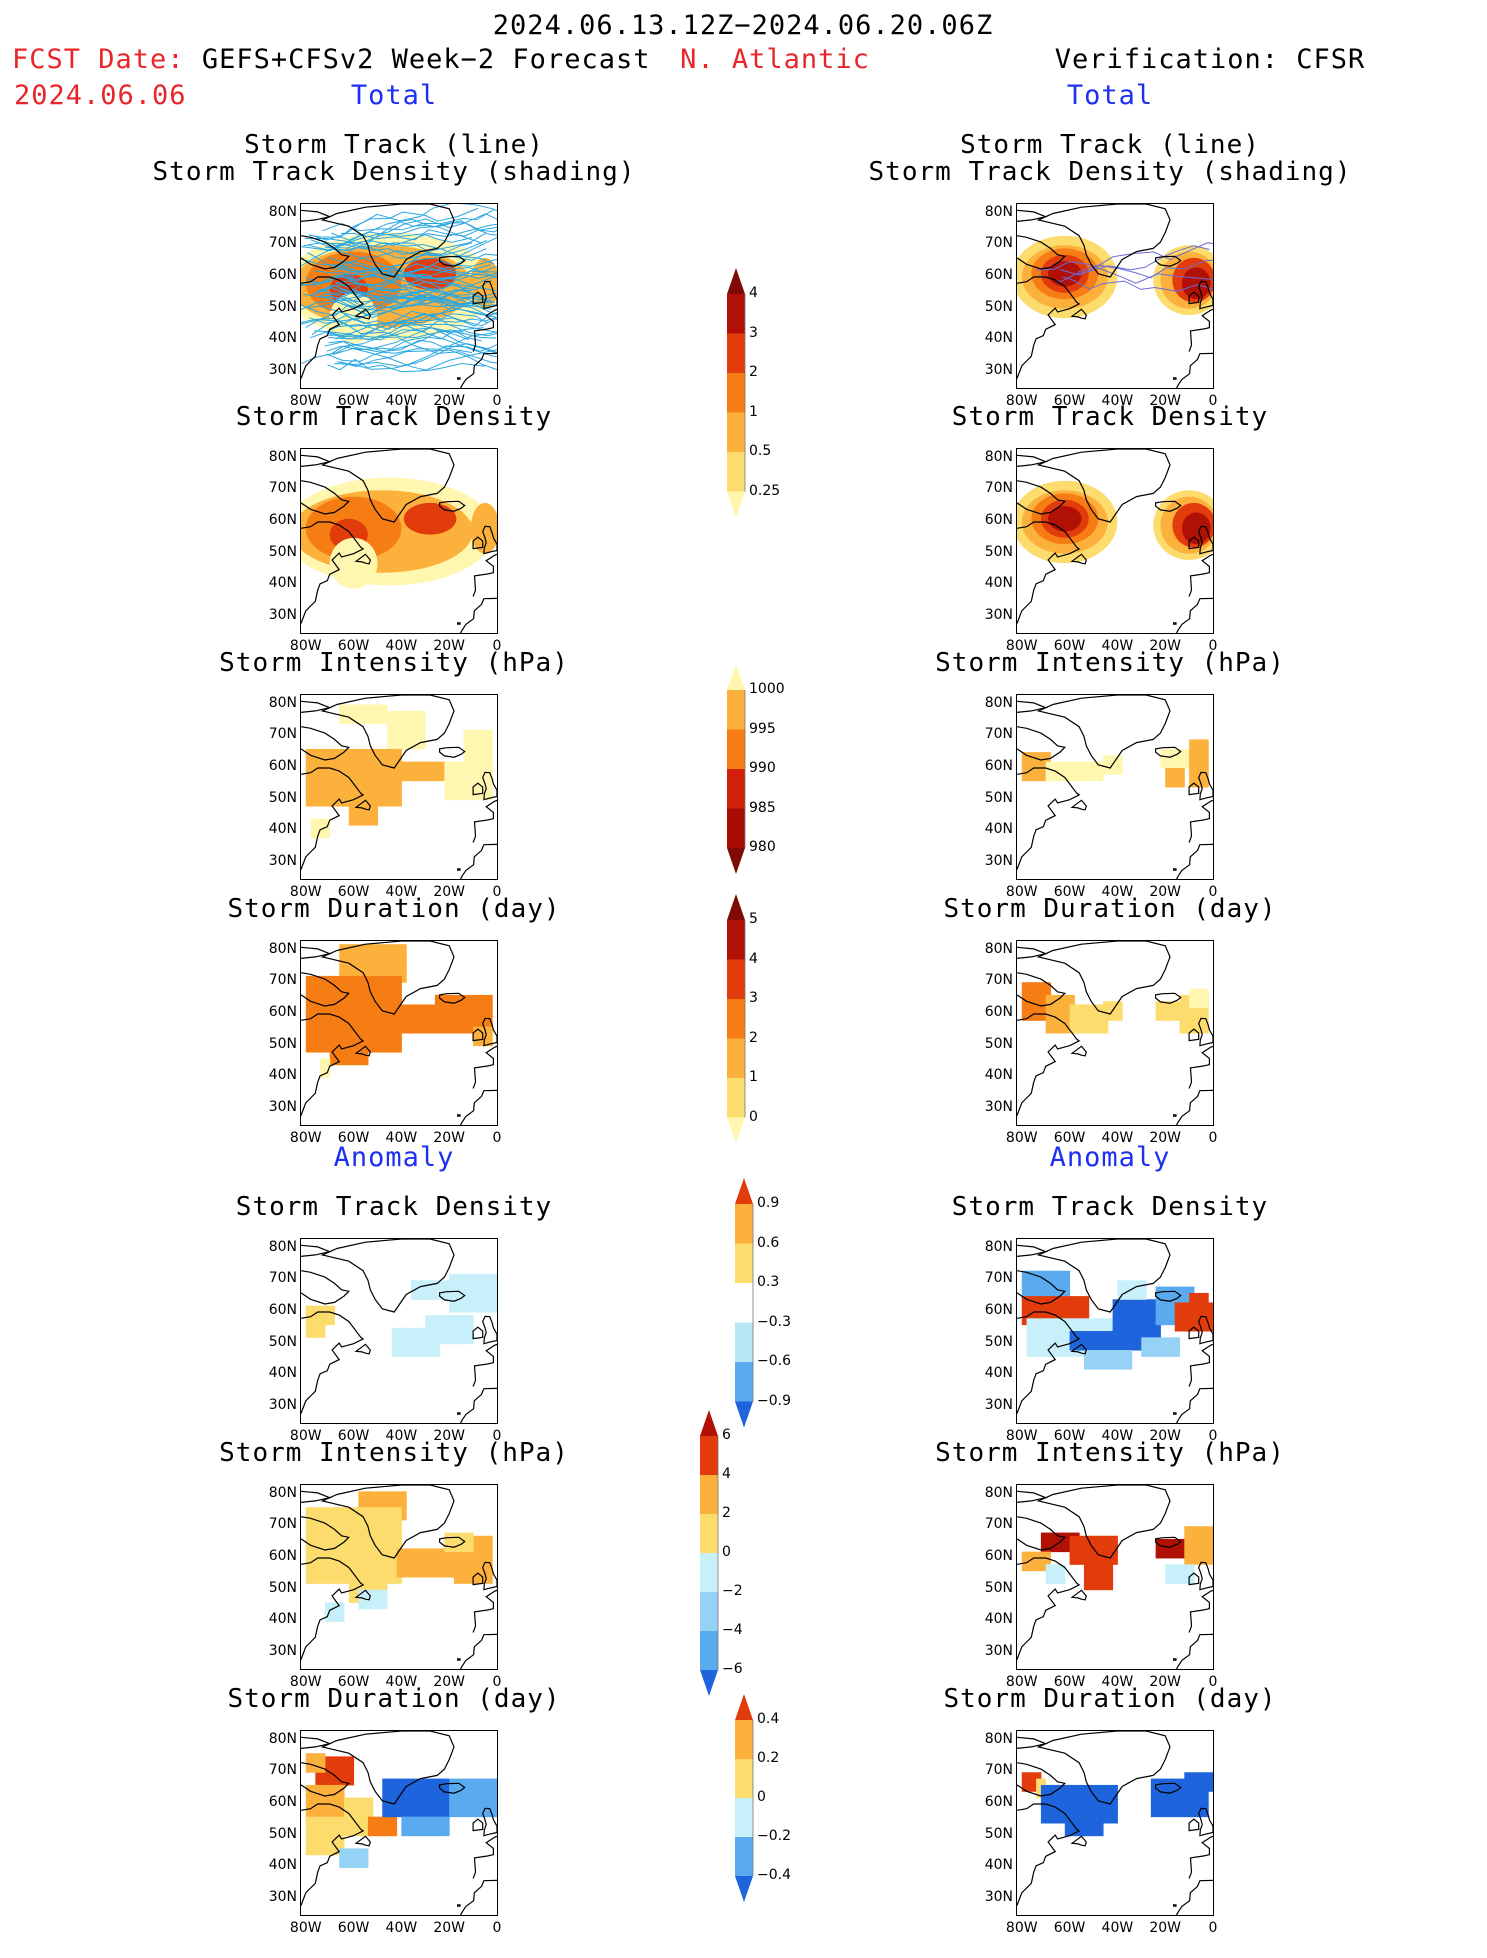 This screenshot has height=1958, width=1487. I want to click on lon-tick-label: 80W, so click(305, 401).